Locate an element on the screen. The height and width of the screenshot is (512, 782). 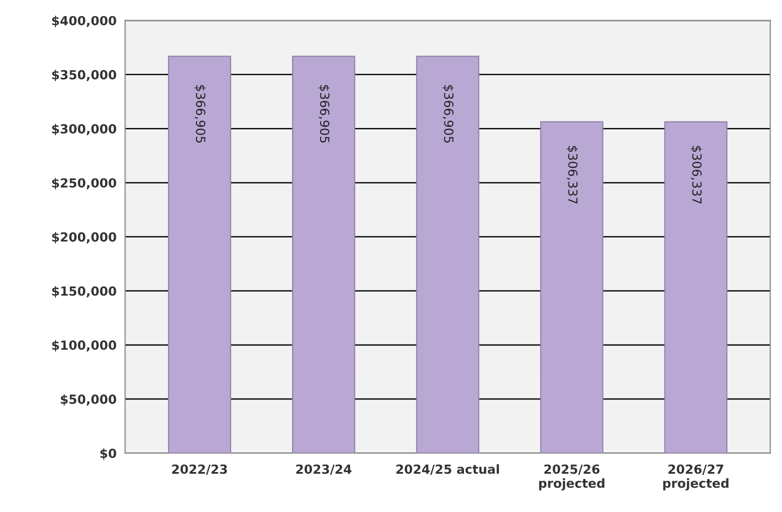
y-tick-label: $100,000 is located at coordinates (84, 346).